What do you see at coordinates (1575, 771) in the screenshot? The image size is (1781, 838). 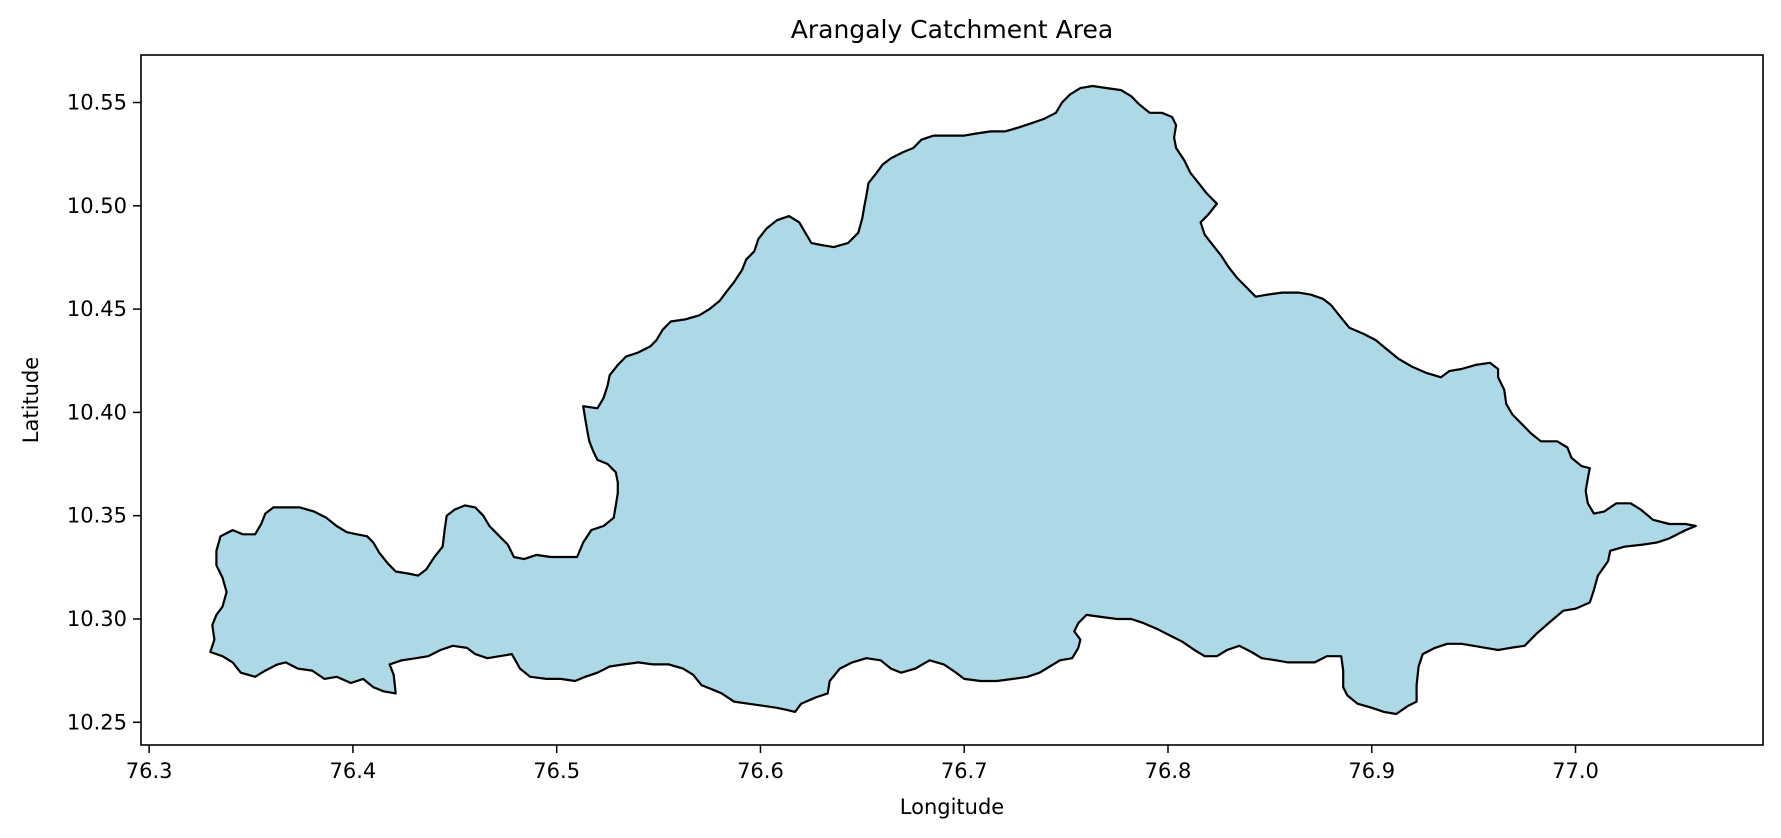 I see `x-tick-label: 77.0` at bounding box center [1575, 771].